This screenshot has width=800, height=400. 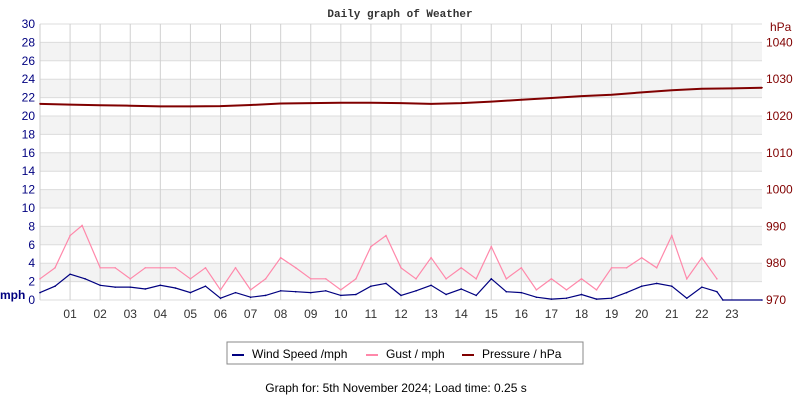 What do you see at coordinates (161, 314) in the screenshot?
I see `x-tick-label: 04` at bounding box center [161, 314].